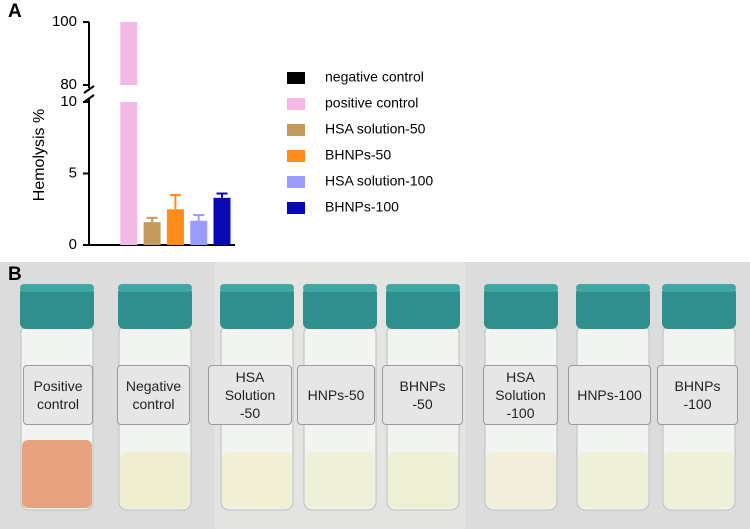 The width and height of the screenshot is (750, 529). I want to click on legend-label: BHNPs-100, so click(362, 207).